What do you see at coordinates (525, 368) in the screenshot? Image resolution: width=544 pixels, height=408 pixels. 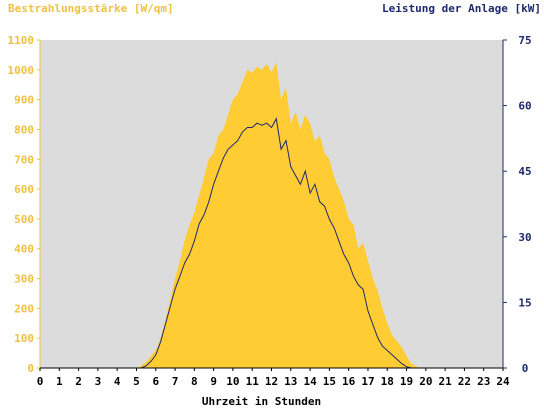 I see `right-tick-label: 0` at bounding box center [525, 368].